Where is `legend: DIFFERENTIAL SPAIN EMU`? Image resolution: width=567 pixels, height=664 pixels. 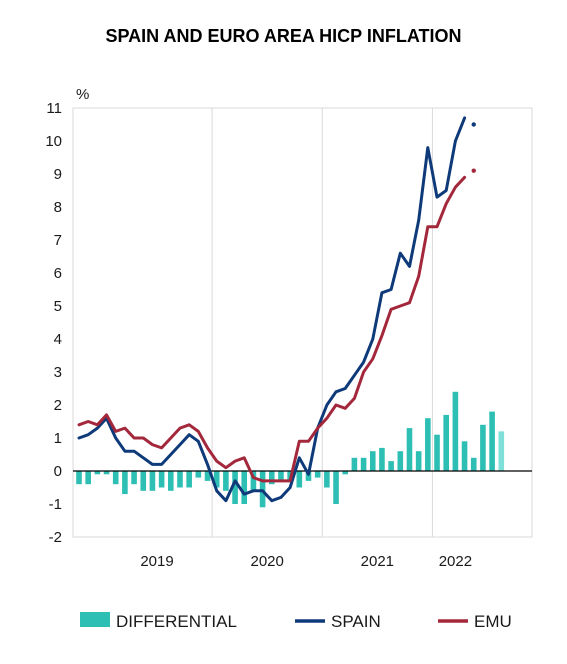
legend: DIFFERENTIAL SPAIN EMU is located at coordinates (296, 621).